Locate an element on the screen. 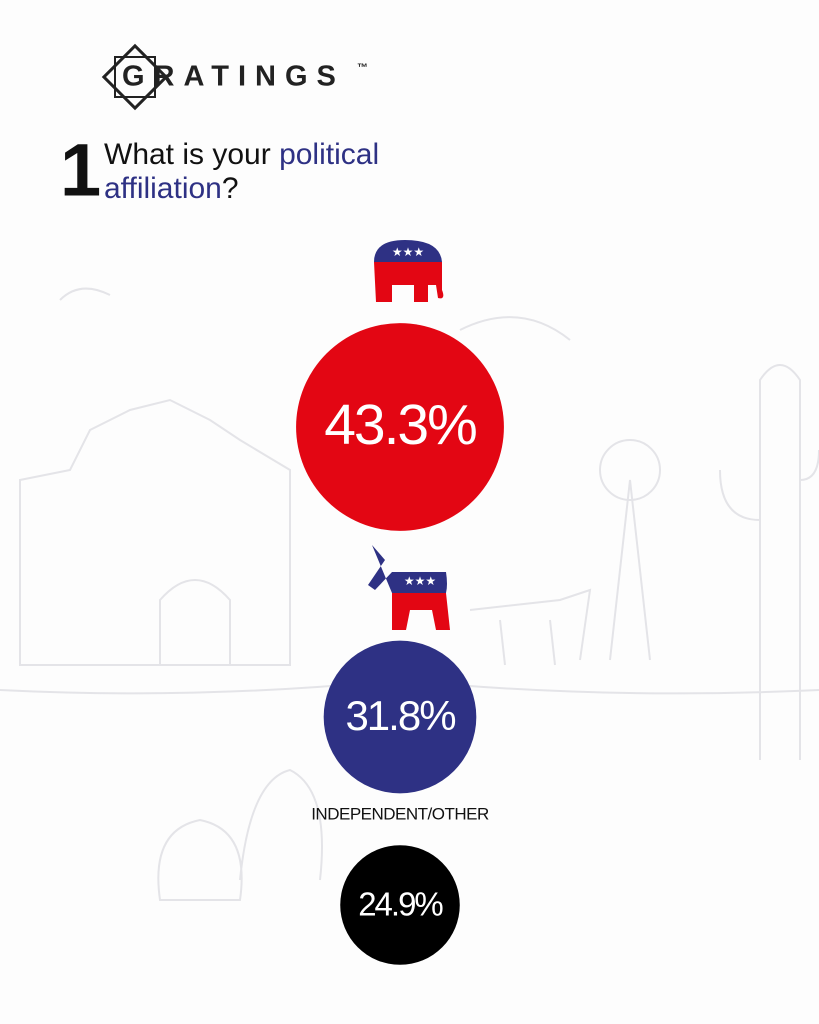 The width and height of the screenshot is (819, 1024). republican-icon: ★★★ is located at coordinates (409, 271).